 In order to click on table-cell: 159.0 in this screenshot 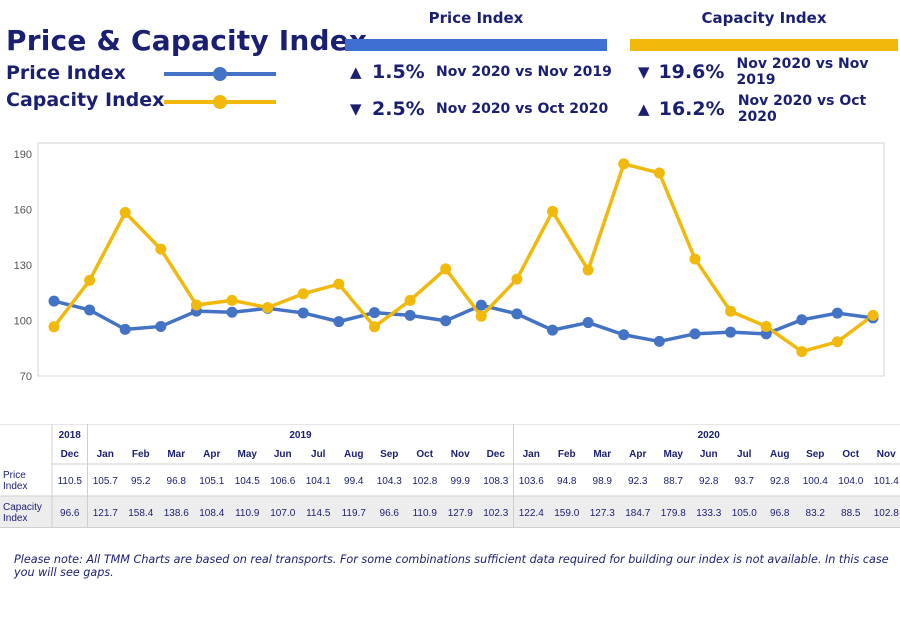, I will do `click(566, 513)`.